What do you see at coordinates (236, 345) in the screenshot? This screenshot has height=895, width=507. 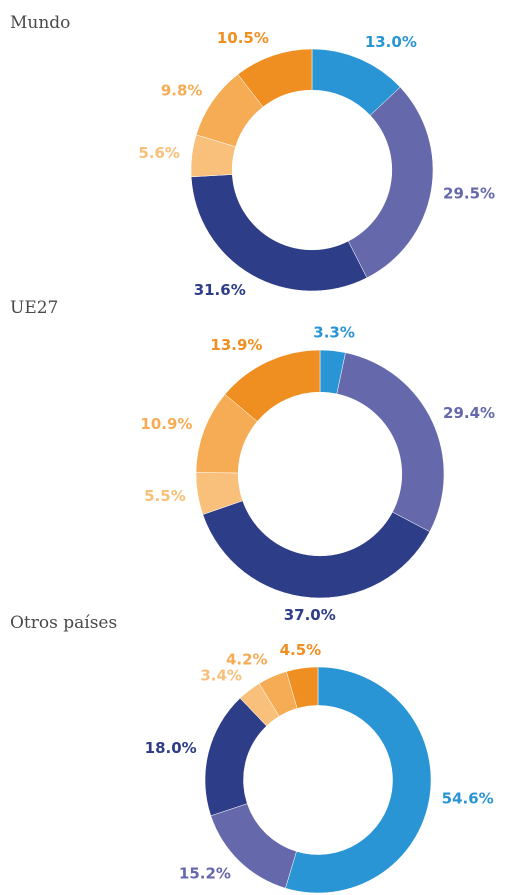 I see `value-label: 13.9%` at bounding box center [236, 345].